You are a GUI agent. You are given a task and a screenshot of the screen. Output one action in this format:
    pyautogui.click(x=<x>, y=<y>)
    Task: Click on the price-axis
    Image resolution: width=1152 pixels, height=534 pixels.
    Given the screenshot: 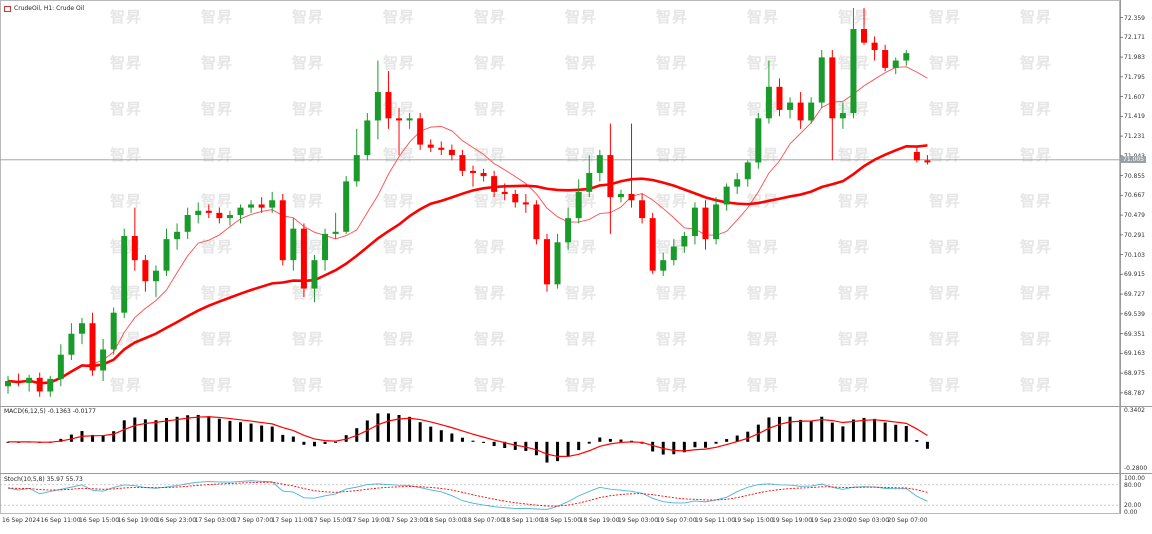 What is the action you would take?
    pyautogui.click(x=1136, y=257)
    